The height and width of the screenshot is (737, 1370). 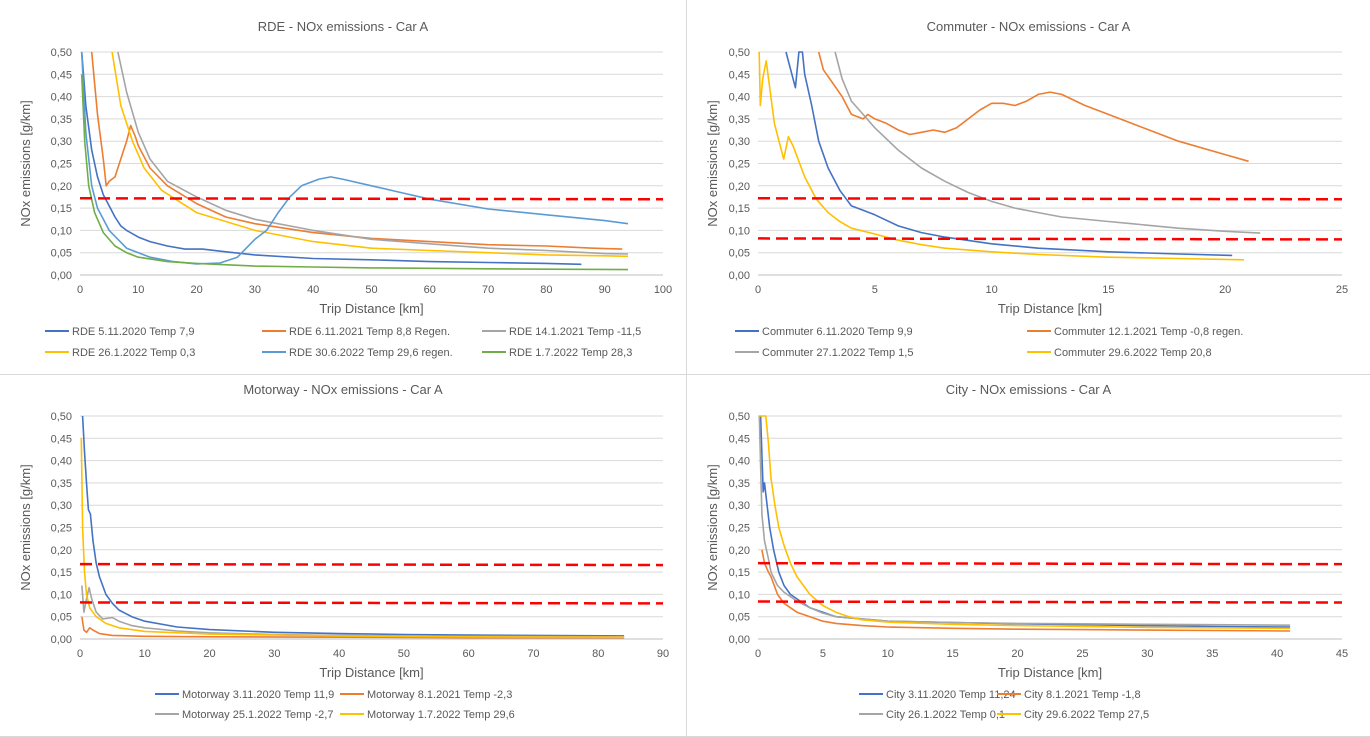 I want to click on legend-item-rde-6-11-2021-temp-8-8-regen: RDE 6.11.2021 Temp 8,8 Regen., so click(x=356, y=332).